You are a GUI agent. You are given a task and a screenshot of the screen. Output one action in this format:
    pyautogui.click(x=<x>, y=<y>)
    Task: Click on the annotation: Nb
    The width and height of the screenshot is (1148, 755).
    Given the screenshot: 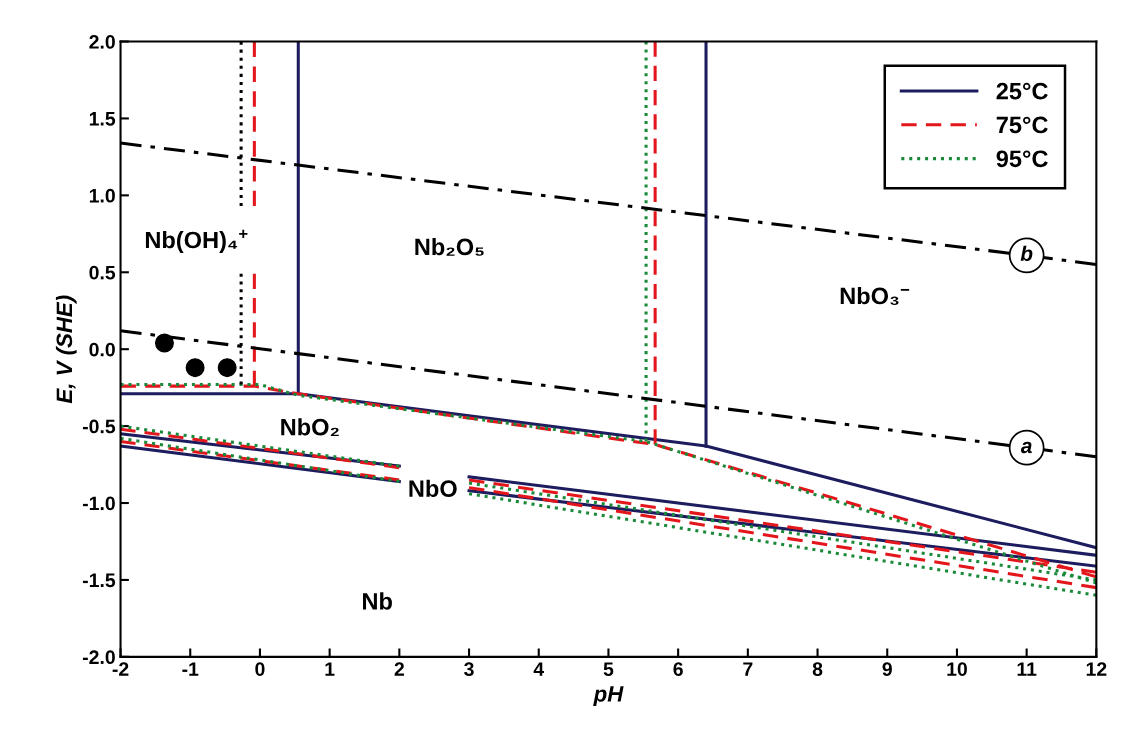 What is the action you would take?
    pyautogui.click(x=377, y=601)
    